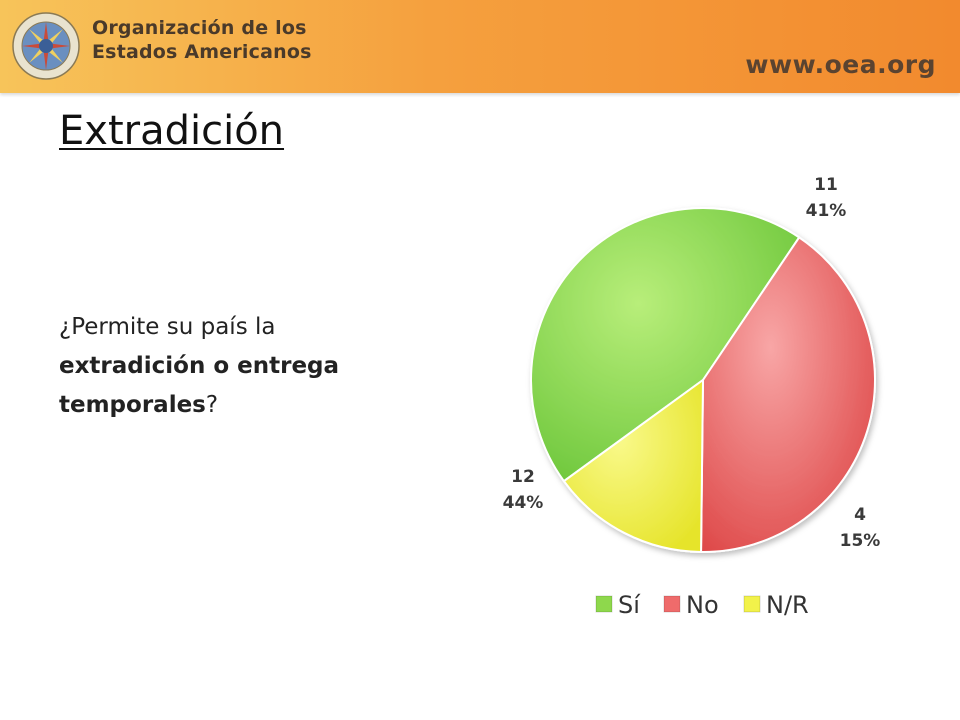  What do you see at coordinates (199, 385) in the screenshot?
I see `question-emphasis: extradición o entrega temporales` at bounding box center [199, 385].